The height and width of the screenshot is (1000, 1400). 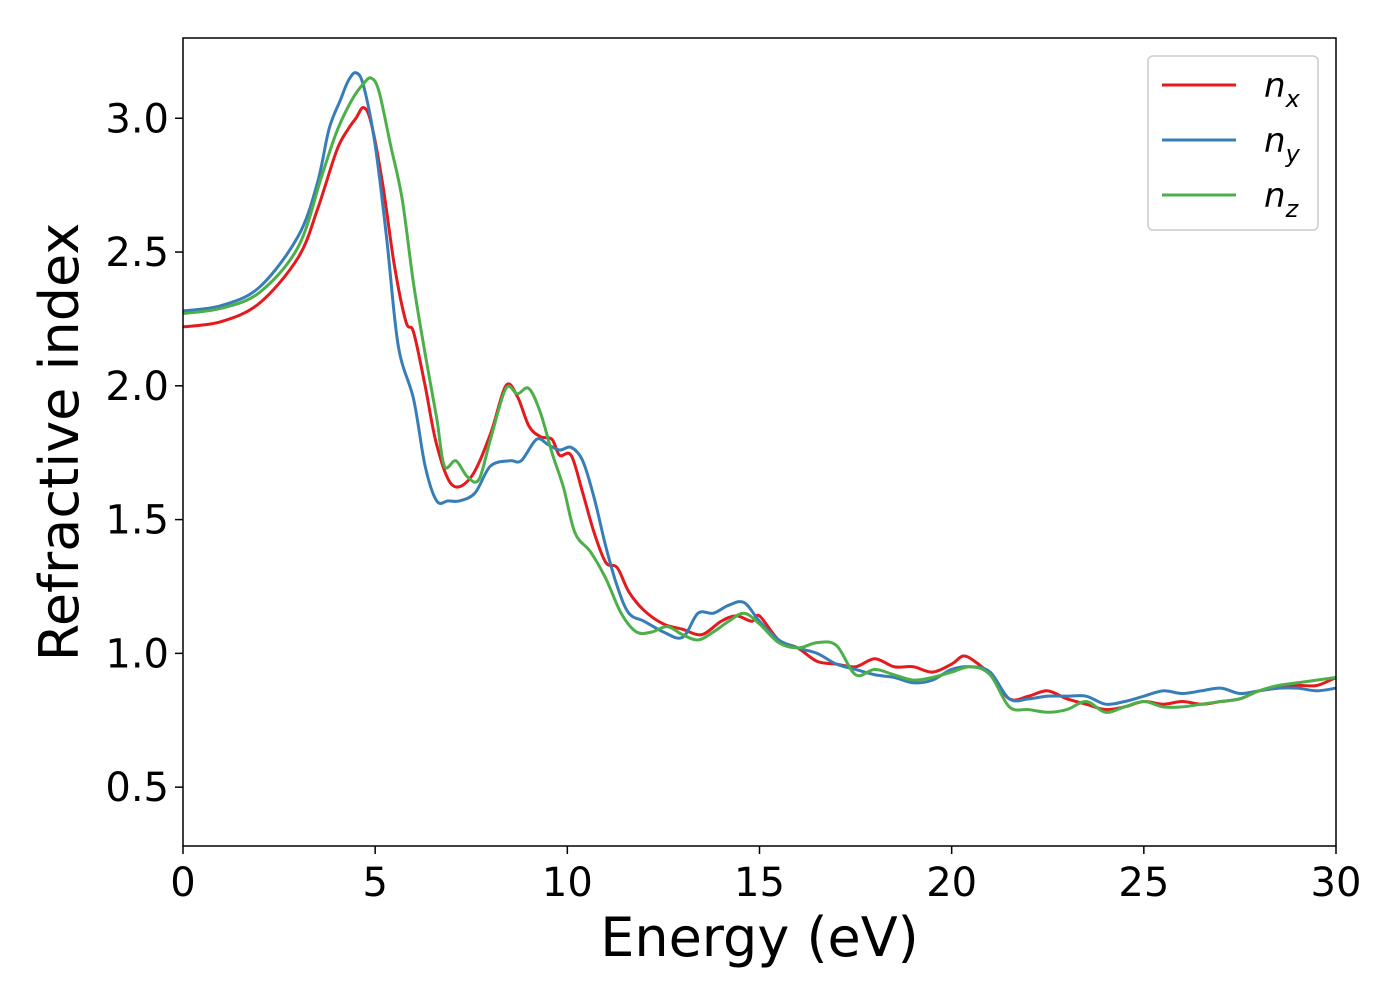 What do you see at coordinates (182, 883) in the screenshot?
I see `x-tick-label: 0` at bounding box center [182, 883].